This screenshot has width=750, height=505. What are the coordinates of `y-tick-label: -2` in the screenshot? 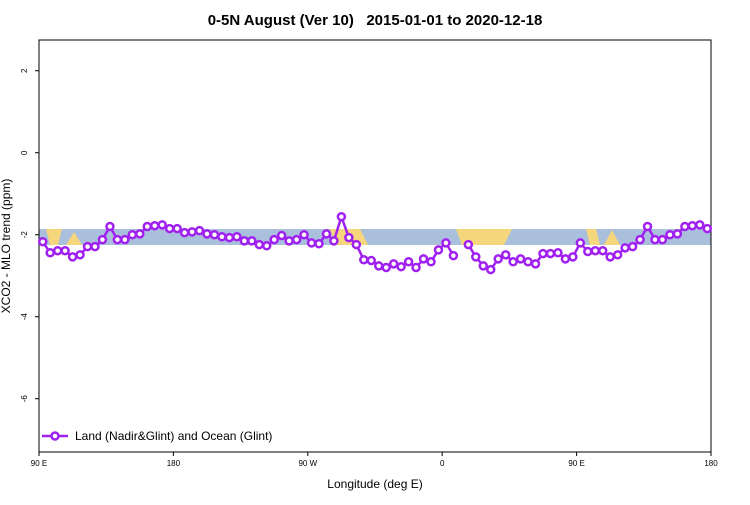 It's located at (24, 235).